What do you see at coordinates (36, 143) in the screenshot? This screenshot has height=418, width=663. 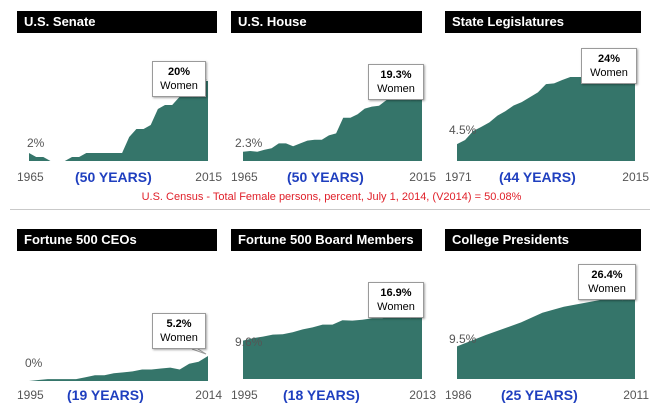 I see `start-value-label: 2%` at bounding box center [36, 143].